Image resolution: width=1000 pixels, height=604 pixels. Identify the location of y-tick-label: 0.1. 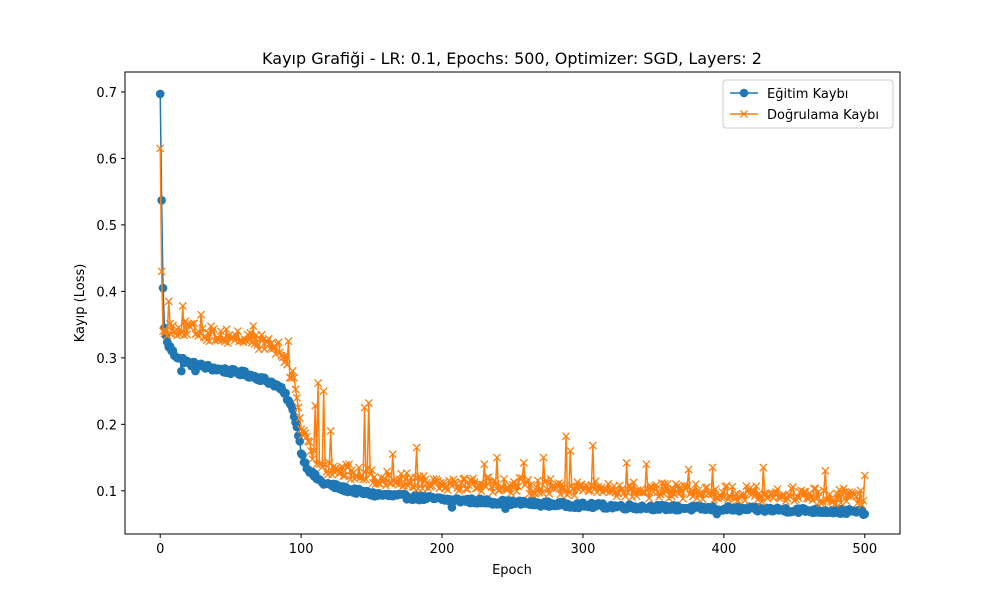
(106, 492).